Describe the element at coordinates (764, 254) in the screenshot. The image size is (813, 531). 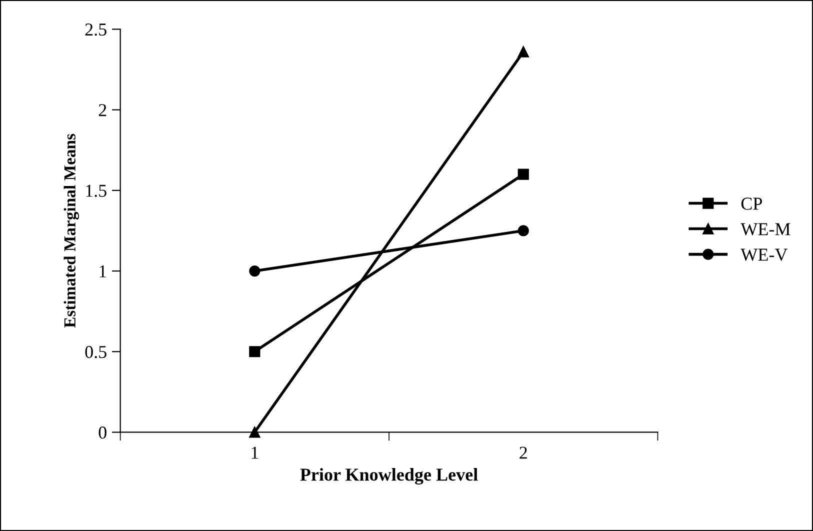
I see `legend-label: WE-V` at that location.